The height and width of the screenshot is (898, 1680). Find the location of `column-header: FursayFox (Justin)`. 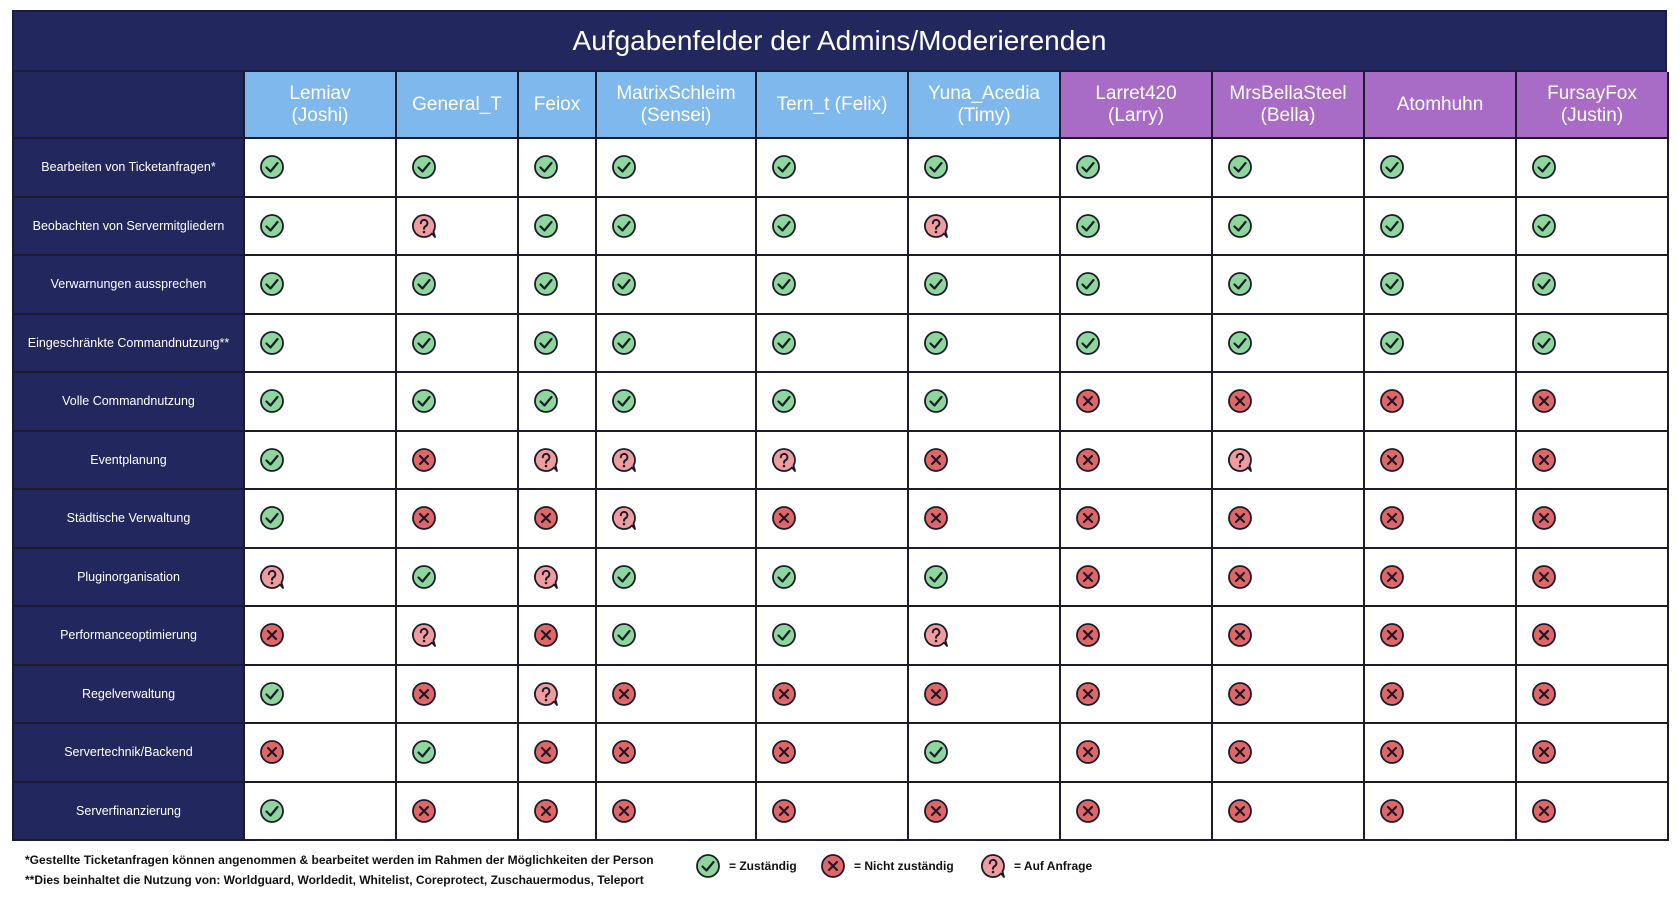

column-header: FursayFox (Justin) is located at coordinates (1593, 105).